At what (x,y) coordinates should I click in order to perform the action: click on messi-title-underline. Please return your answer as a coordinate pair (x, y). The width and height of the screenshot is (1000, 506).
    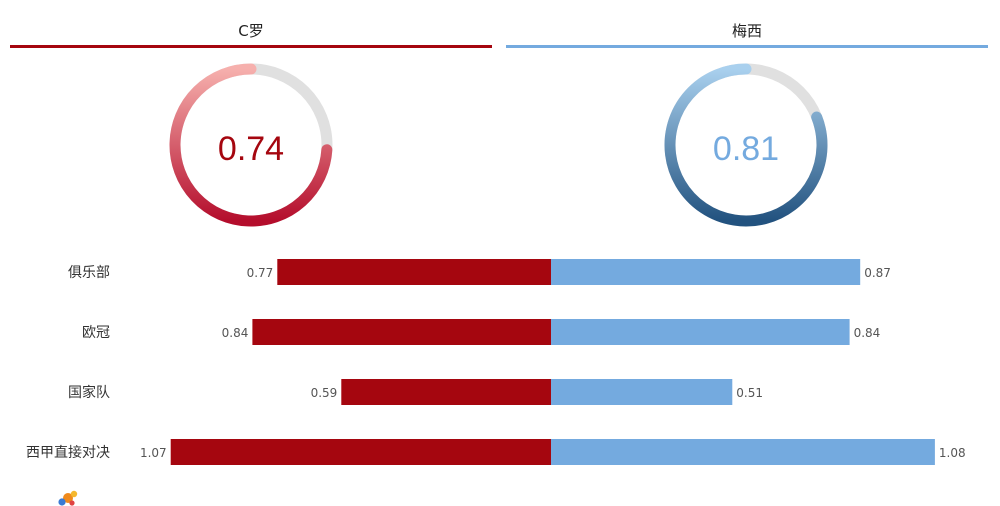
    Looking at the image, I should click on (747, 46).